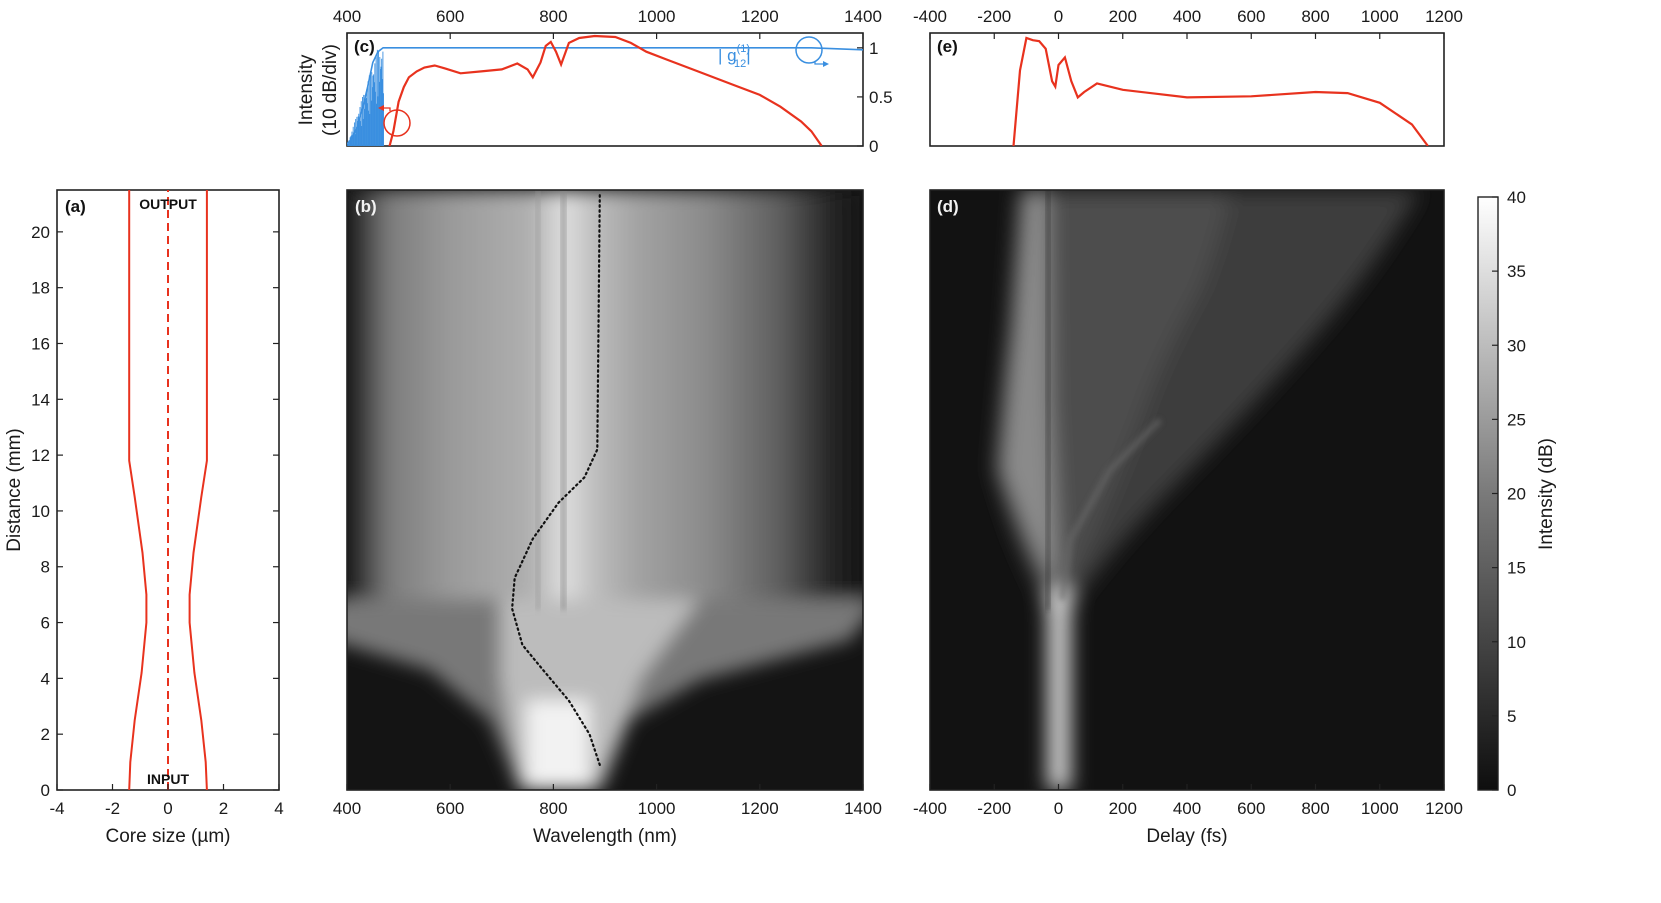 This screenshot has height=903, width=1661. What do you see at coordinates (1444, 808) in the screenshot?
I see `panel-d-x-tick-label: 1200` at bounding box center [1444, 808].